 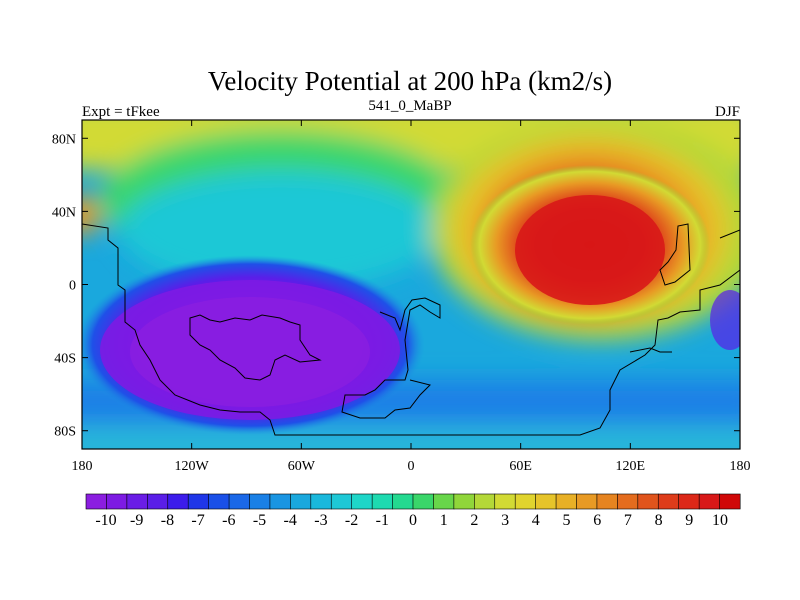 What do you see at coordinates (302, 466) in the screenshot?
I see `x-tick-label: 60W` at bounding box center [302, 466].